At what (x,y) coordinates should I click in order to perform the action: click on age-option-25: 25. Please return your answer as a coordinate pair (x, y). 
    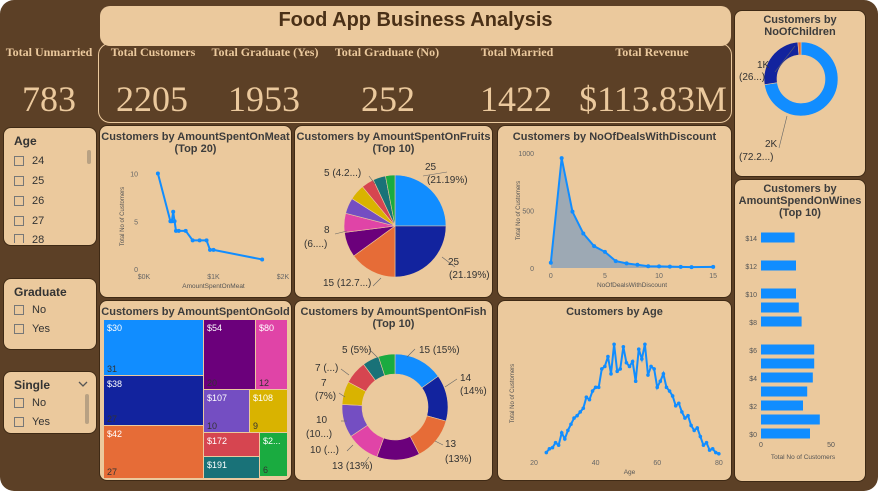
    Looking at the image, I should click on (29, 181).